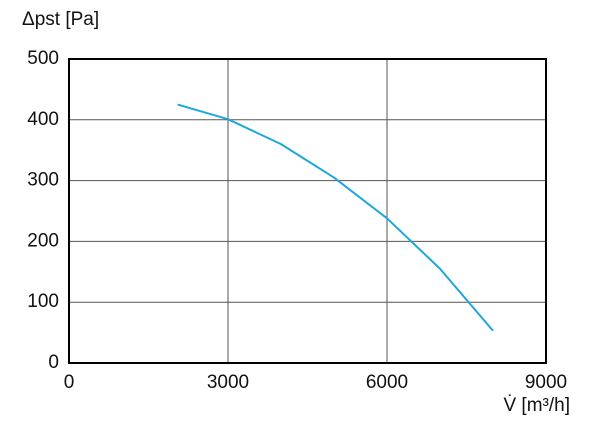 The height and width of the screenshot is (424, 600). Describe the element at coordinates (53, 362) in the screenshot. I see `y-tick-label: 0` at that location.